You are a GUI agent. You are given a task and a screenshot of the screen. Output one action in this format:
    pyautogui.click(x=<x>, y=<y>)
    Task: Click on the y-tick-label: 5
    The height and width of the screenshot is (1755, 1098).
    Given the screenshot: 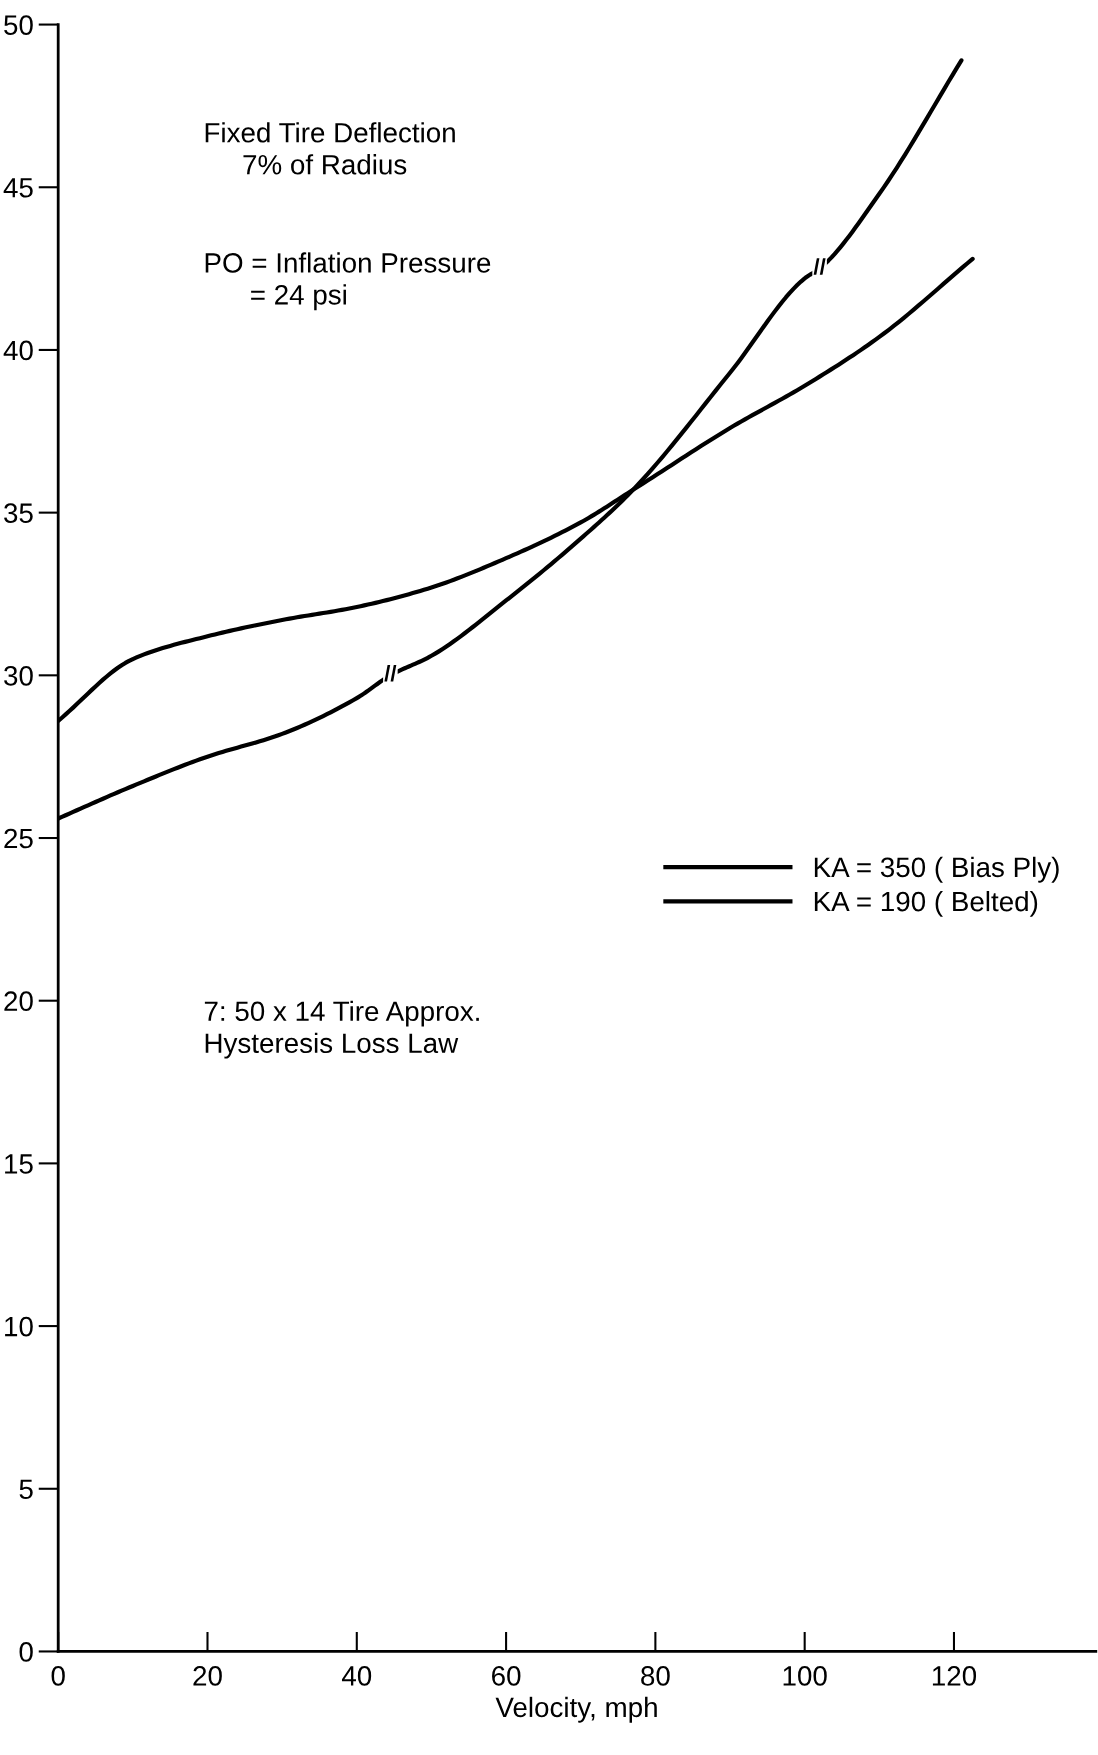 What is the action you would take?
    pyautogui.click(x=26, y=1489)
    